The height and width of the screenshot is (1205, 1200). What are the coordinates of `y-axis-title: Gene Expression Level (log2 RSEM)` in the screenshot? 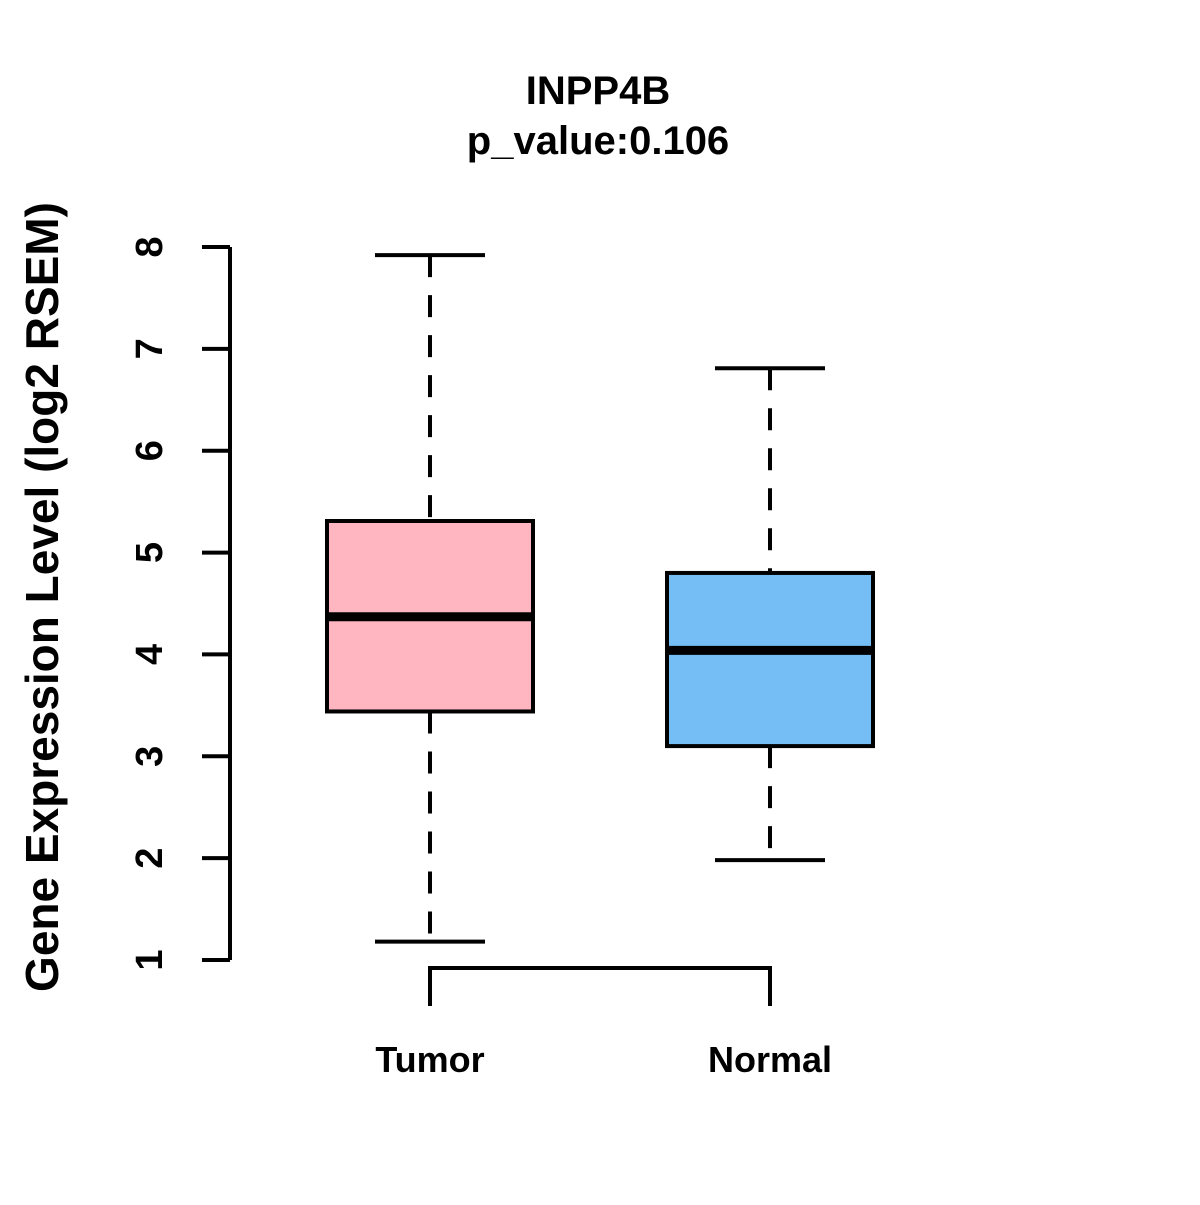 It's located at (42, 597).